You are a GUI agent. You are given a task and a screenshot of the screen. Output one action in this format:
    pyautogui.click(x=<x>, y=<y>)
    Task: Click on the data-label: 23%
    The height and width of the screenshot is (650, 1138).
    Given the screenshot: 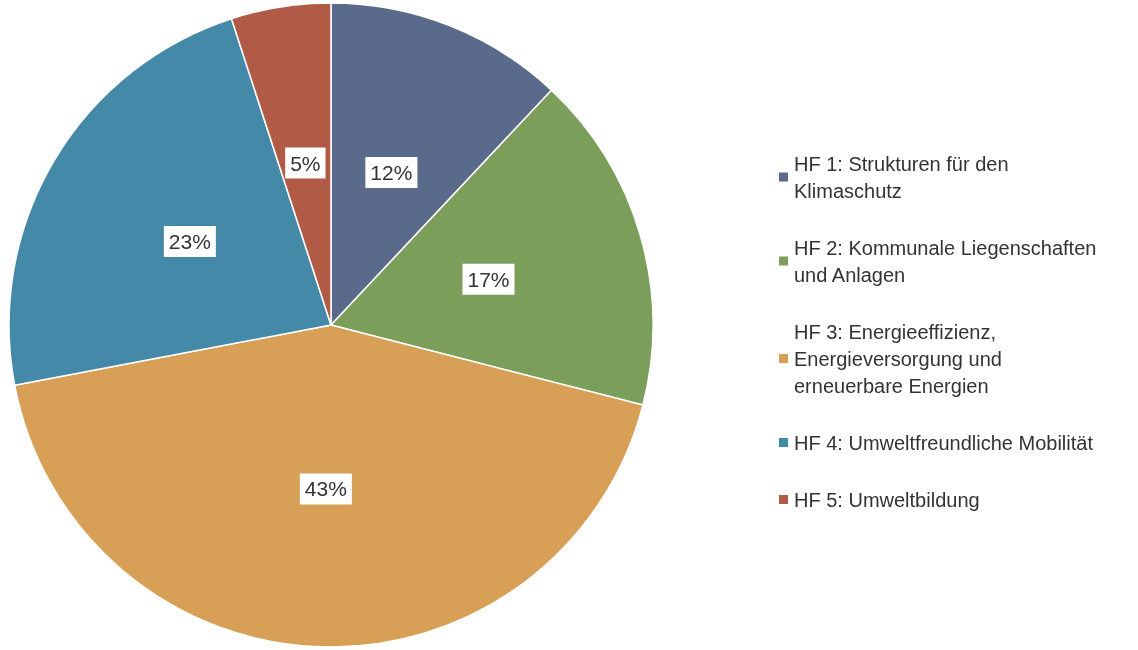 What is the action you would take?
    pyautogui.click(x=189, y=242)
    